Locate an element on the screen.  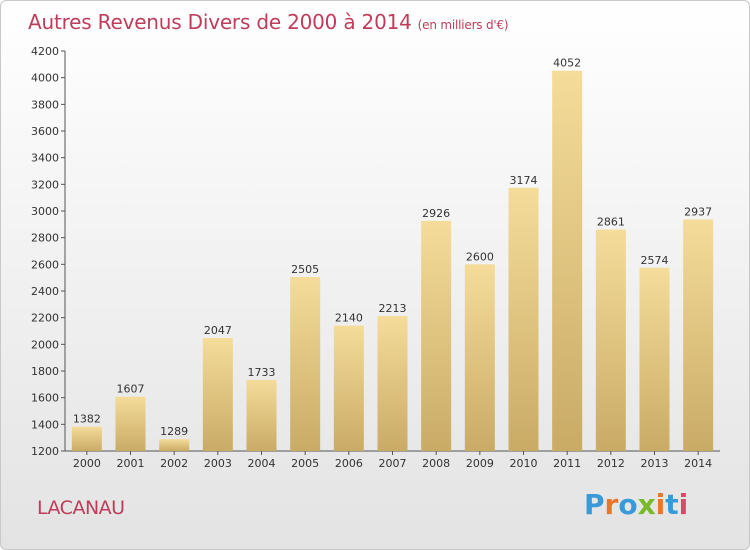
bar-2011 is located at coordinates (567, 260).